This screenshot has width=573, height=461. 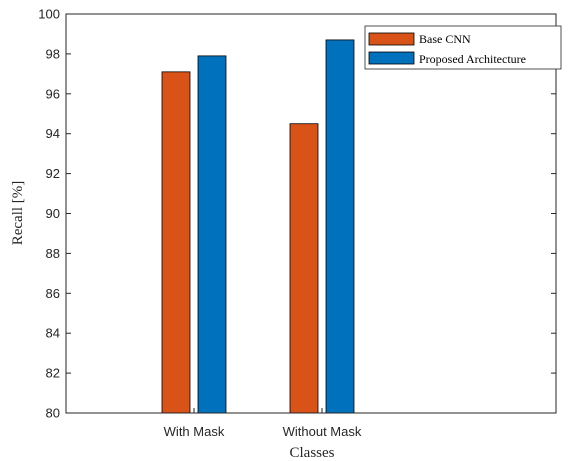 What do you see at coordinates (472, 59) in the screenshot?
I see `legend-label-proposed-architecture: Proposed Architecture` at bounding box center [472, 59].